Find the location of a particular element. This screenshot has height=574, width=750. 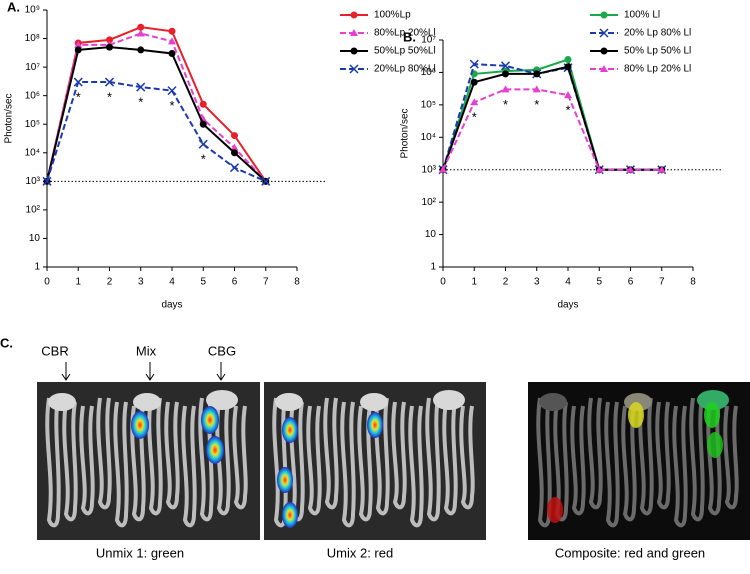

legend-label: 80%Lp 20%Ll is located at coordinates (405, 33).